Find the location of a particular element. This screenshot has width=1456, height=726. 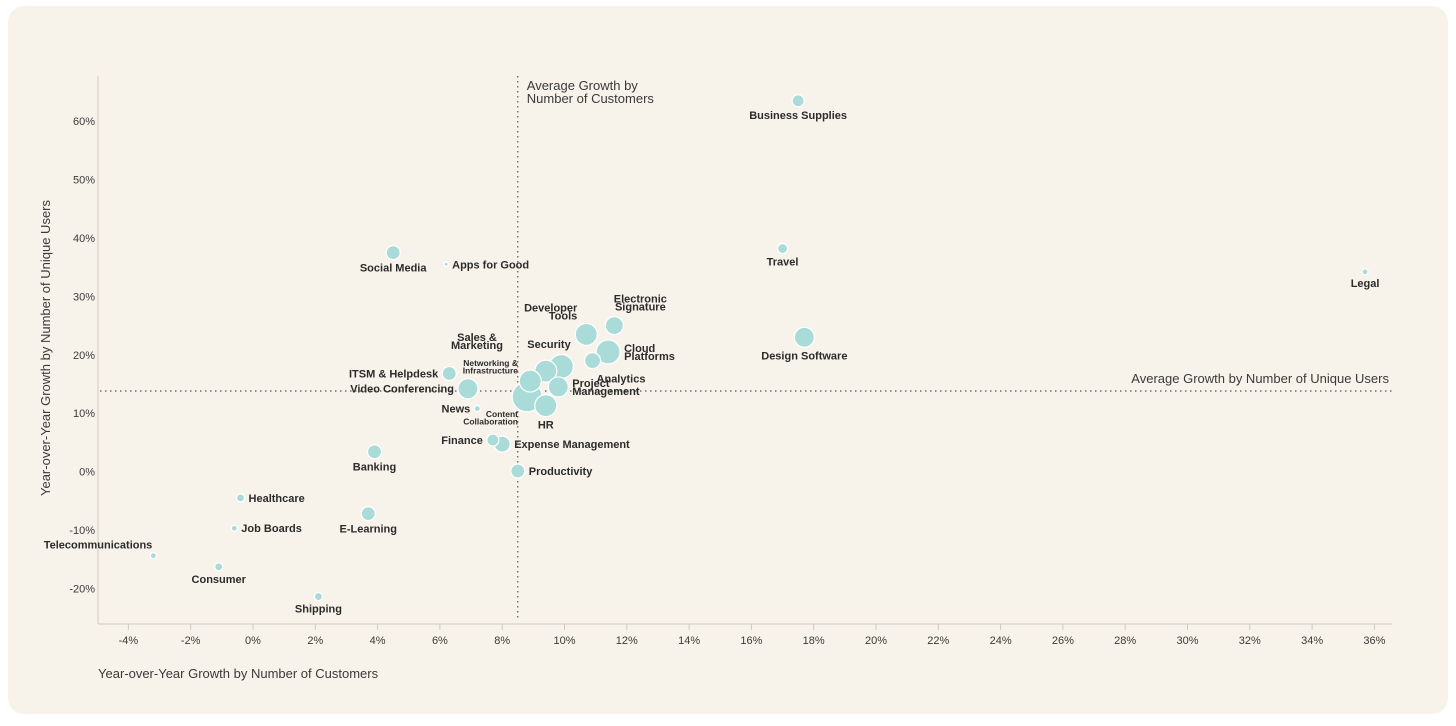

y-tick-label: 30% is located at coordinates (84, 297).